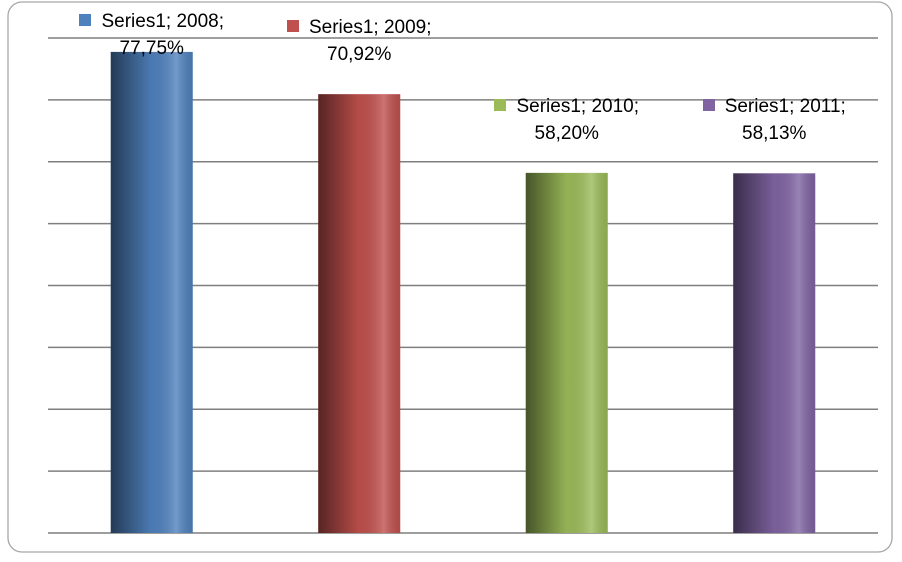 This screenshot has height=562, width=902. What do you see at coordinates (578, 119) in the screenshot?
I see `label-text: Series1; 2010; 58,20%` at bounding box center [578, 119].